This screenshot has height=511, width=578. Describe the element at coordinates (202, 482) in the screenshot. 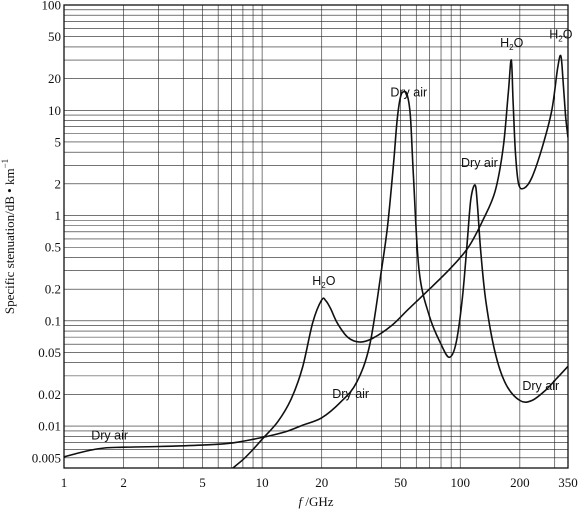

I see `x-tick-label: 5` at that location.